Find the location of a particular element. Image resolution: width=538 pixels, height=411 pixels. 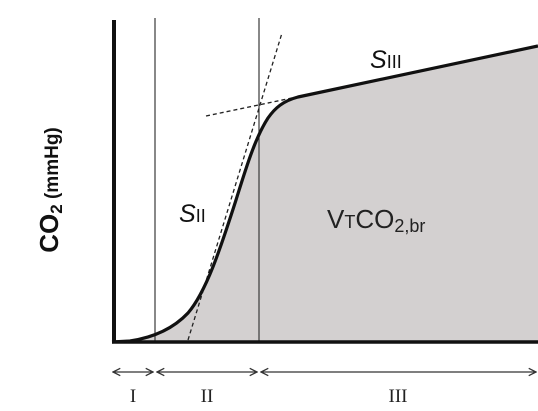

phase-three-label: III is located at coordinates (398, 396).